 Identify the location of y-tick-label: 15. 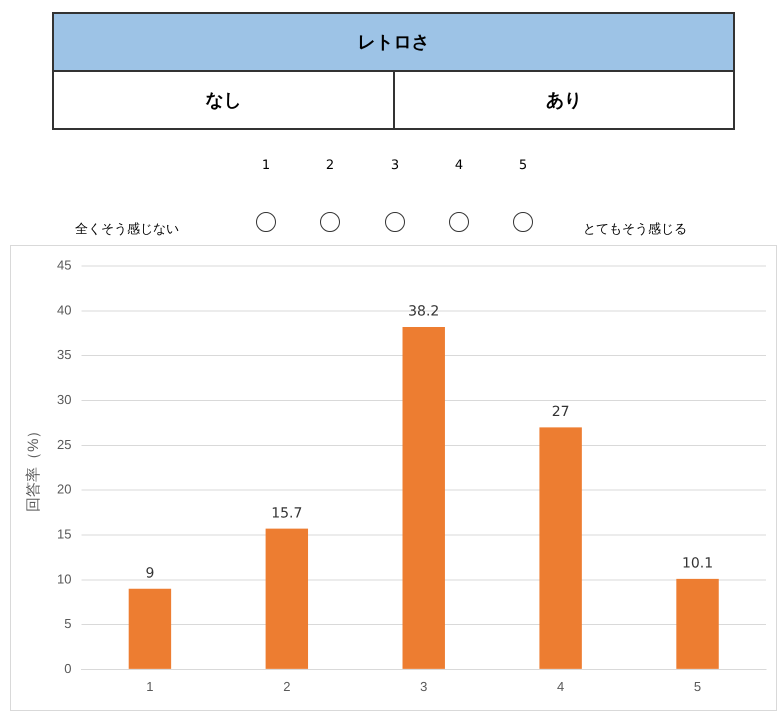
(64, 534).